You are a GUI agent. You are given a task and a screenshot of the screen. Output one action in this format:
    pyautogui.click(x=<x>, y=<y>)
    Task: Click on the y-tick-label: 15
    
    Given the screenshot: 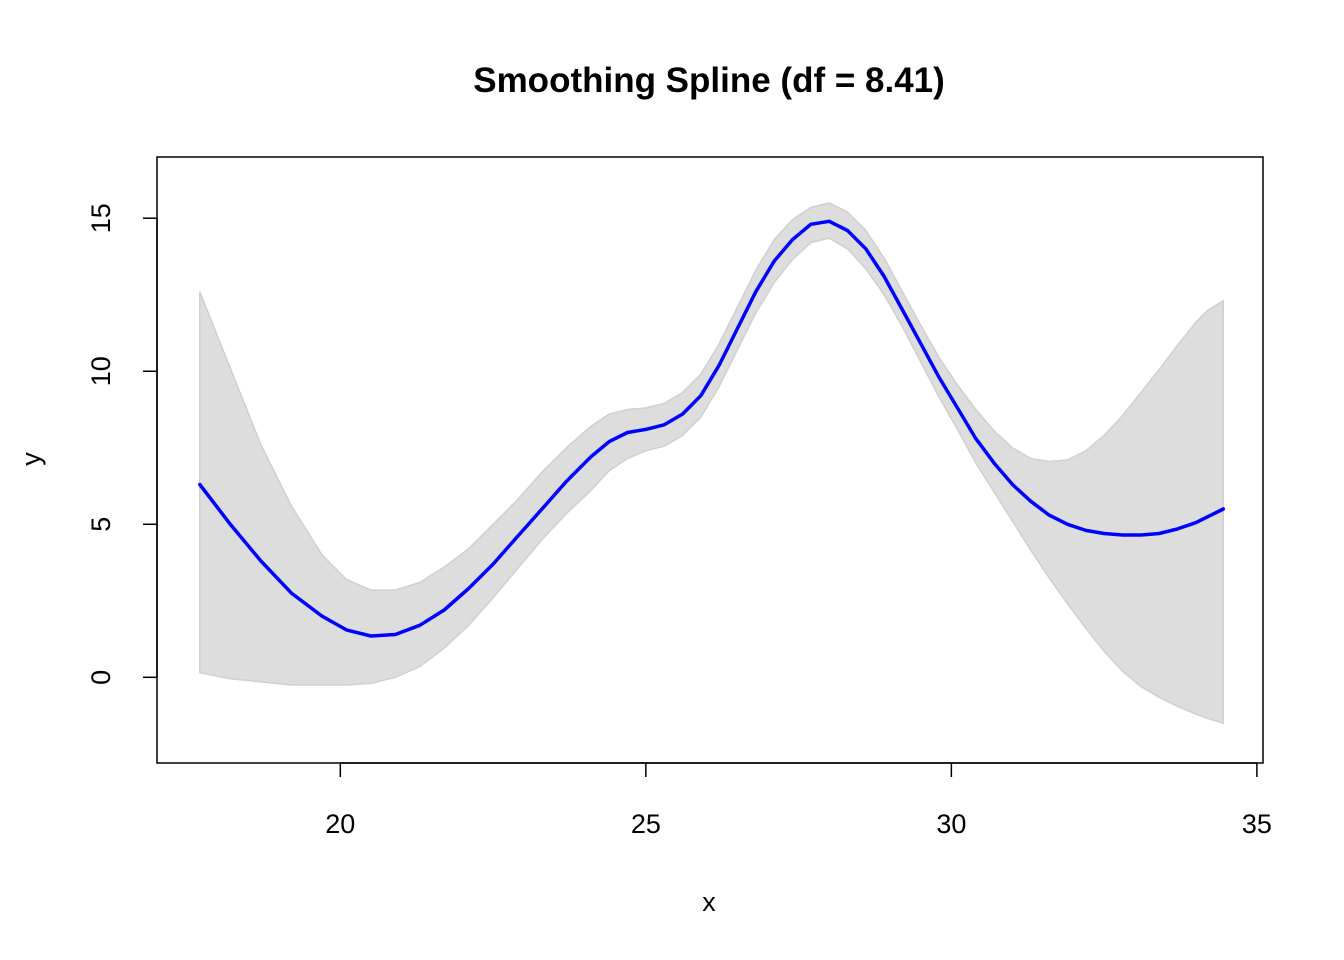 What is the action you would take?
    pyautogui.click(x=101, y=218)
    